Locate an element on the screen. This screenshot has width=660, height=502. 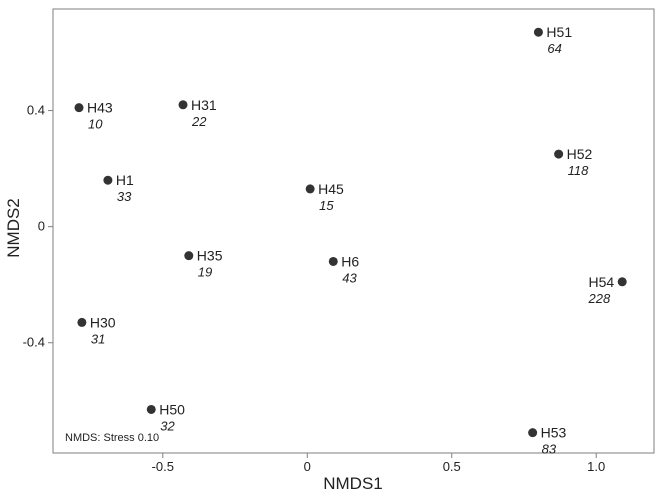
x-tick-label: 0 is located at coordinates (307, 466).